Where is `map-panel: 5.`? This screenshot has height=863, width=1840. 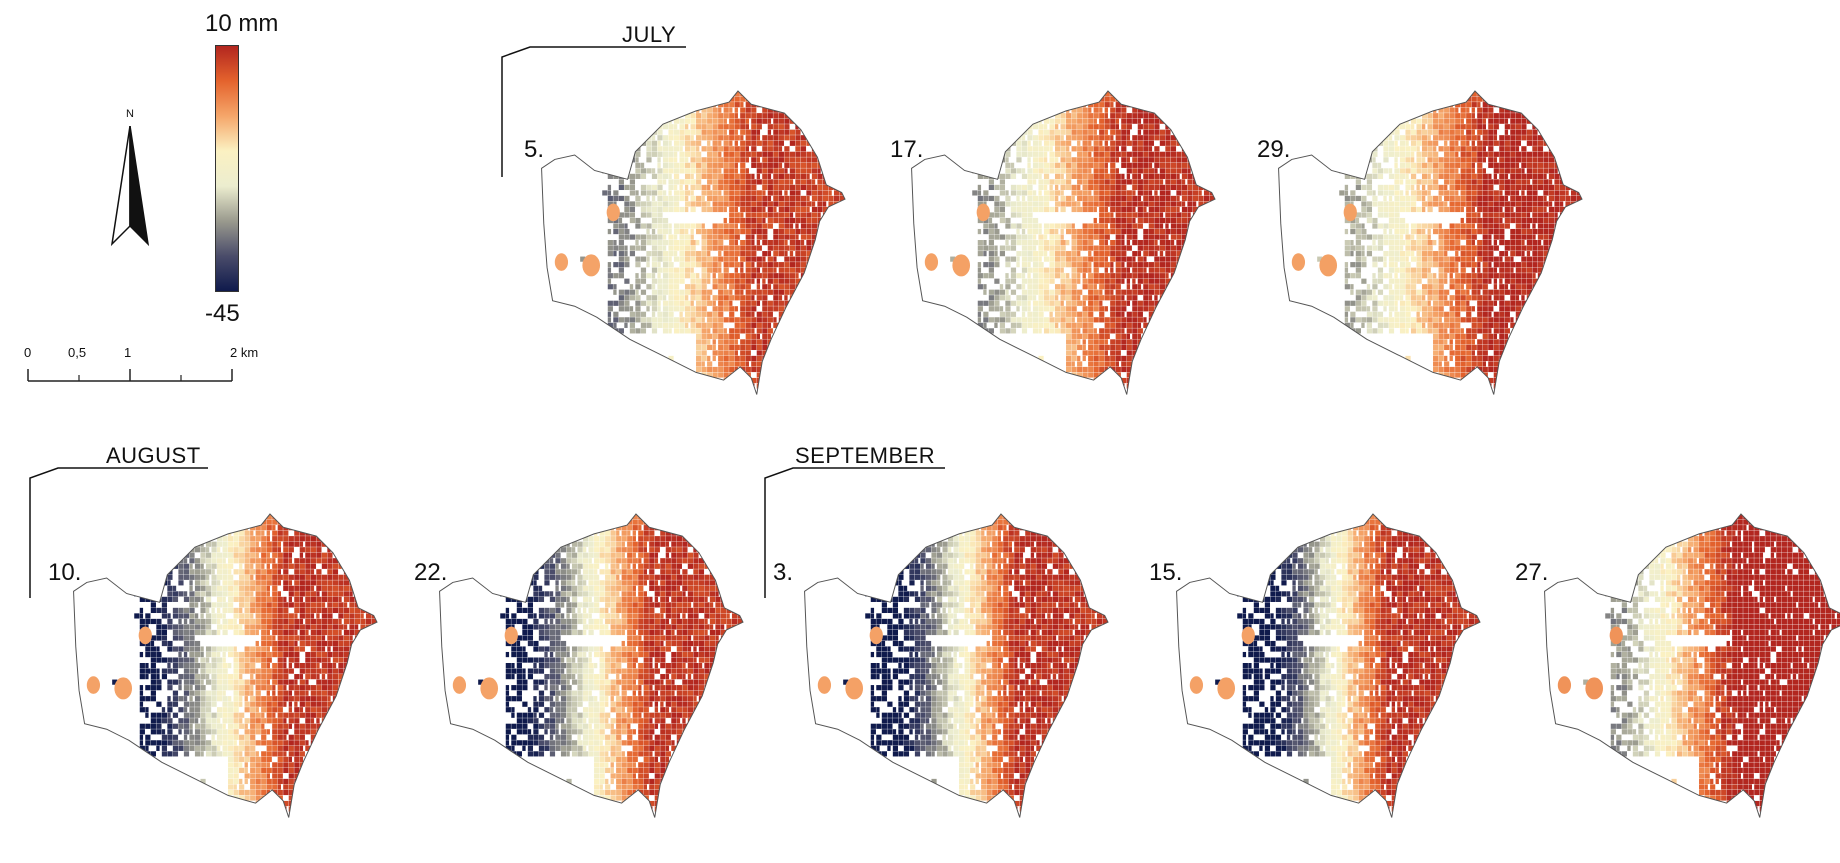
map-panel: 5. is located at coordinates (685, 240).